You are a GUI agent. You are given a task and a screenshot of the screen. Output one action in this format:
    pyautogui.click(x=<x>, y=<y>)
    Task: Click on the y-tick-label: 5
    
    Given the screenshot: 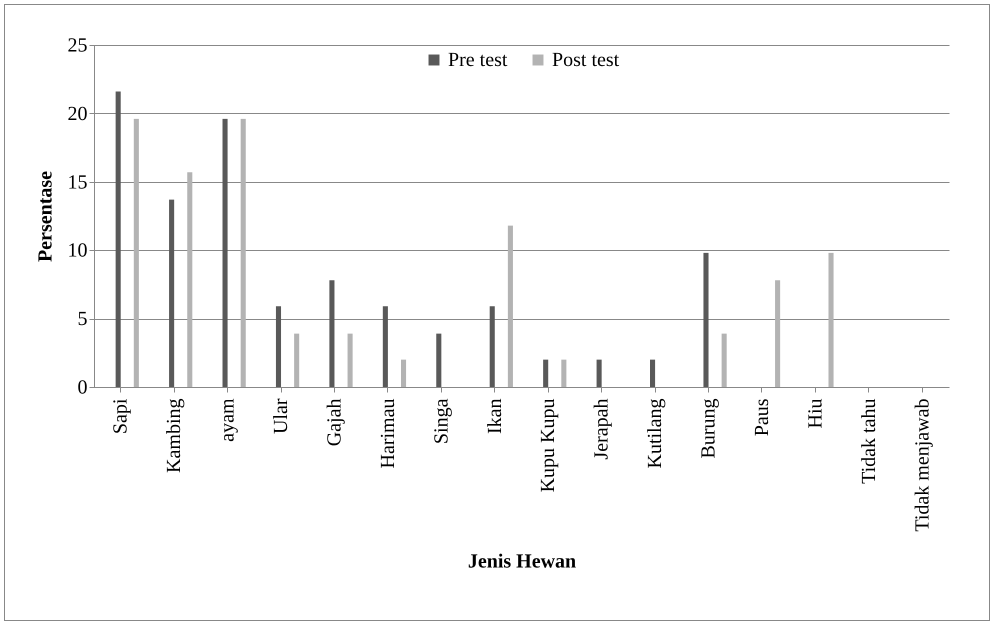 What is the action you would take?
    pyautogui.click(x=83, y=319)
    